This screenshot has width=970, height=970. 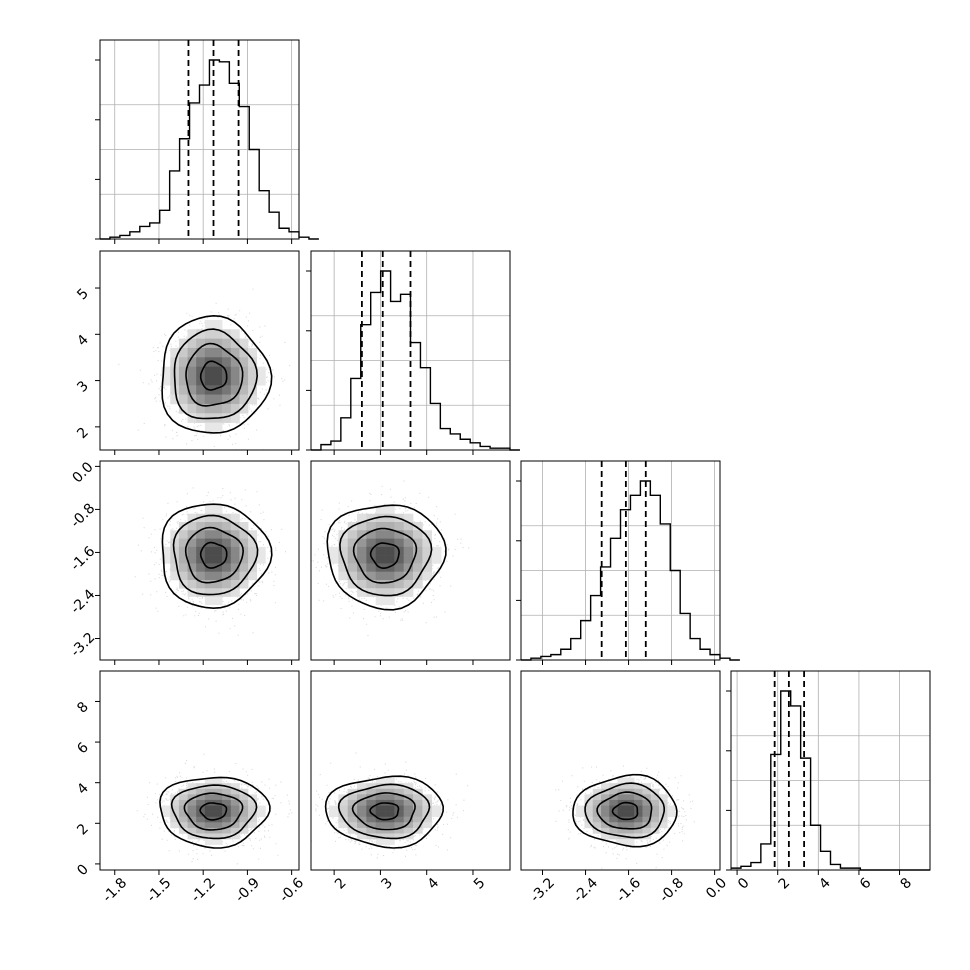 I want to click on y-tick-label: -1.6, so click(x=83, y=558).